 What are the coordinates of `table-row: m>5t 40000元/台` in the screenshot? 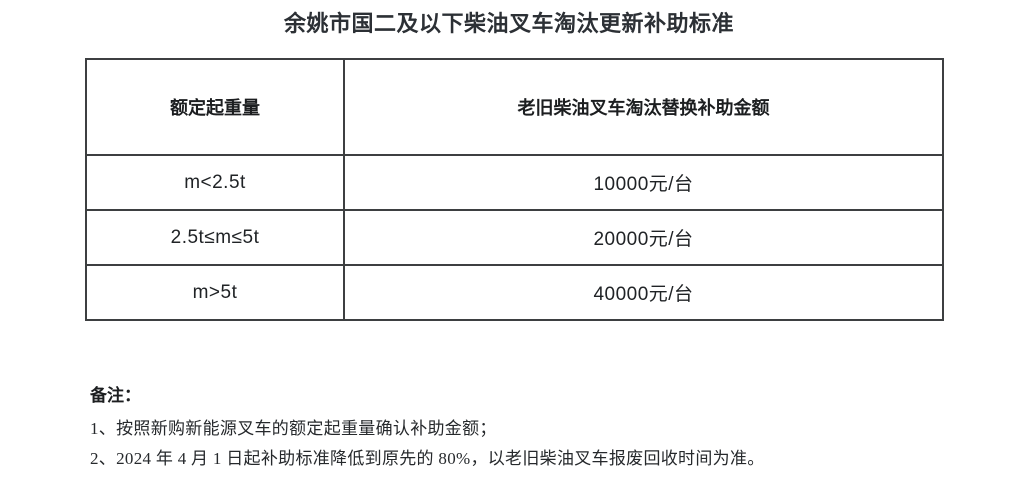 It's located at (514, 292).